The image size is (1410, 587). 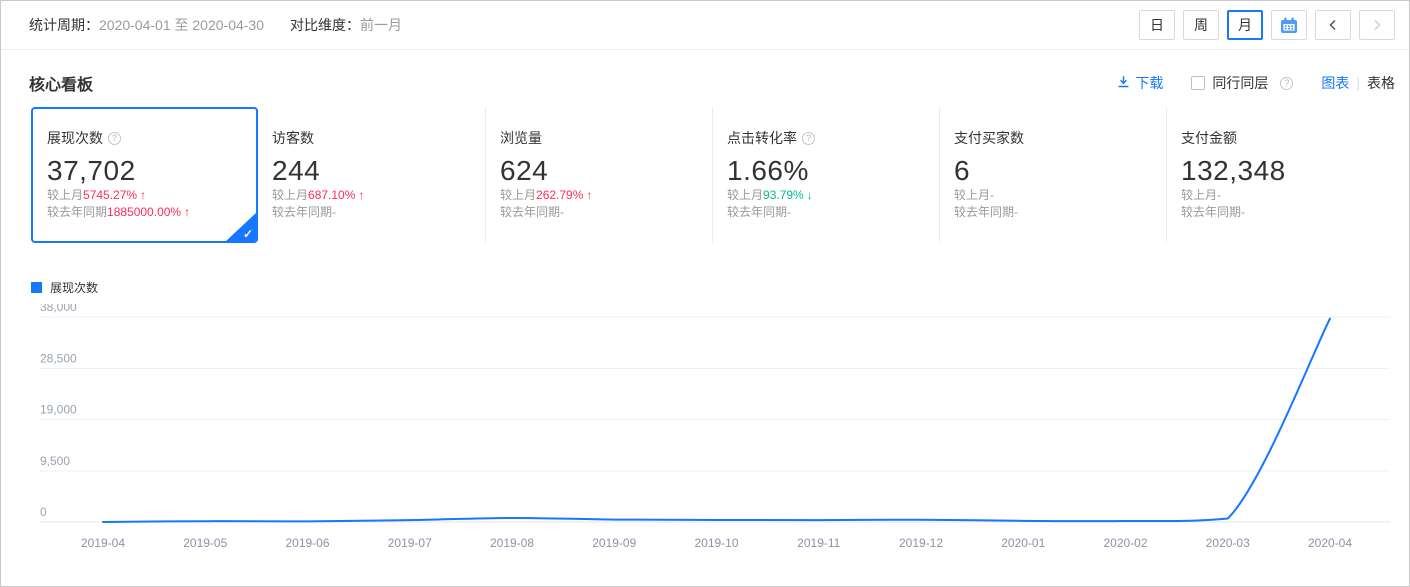 What do you see at coordinates (75, 138) in the screenshot?
I see `metric-label: 展现次数` at bounding box center [75, 138].